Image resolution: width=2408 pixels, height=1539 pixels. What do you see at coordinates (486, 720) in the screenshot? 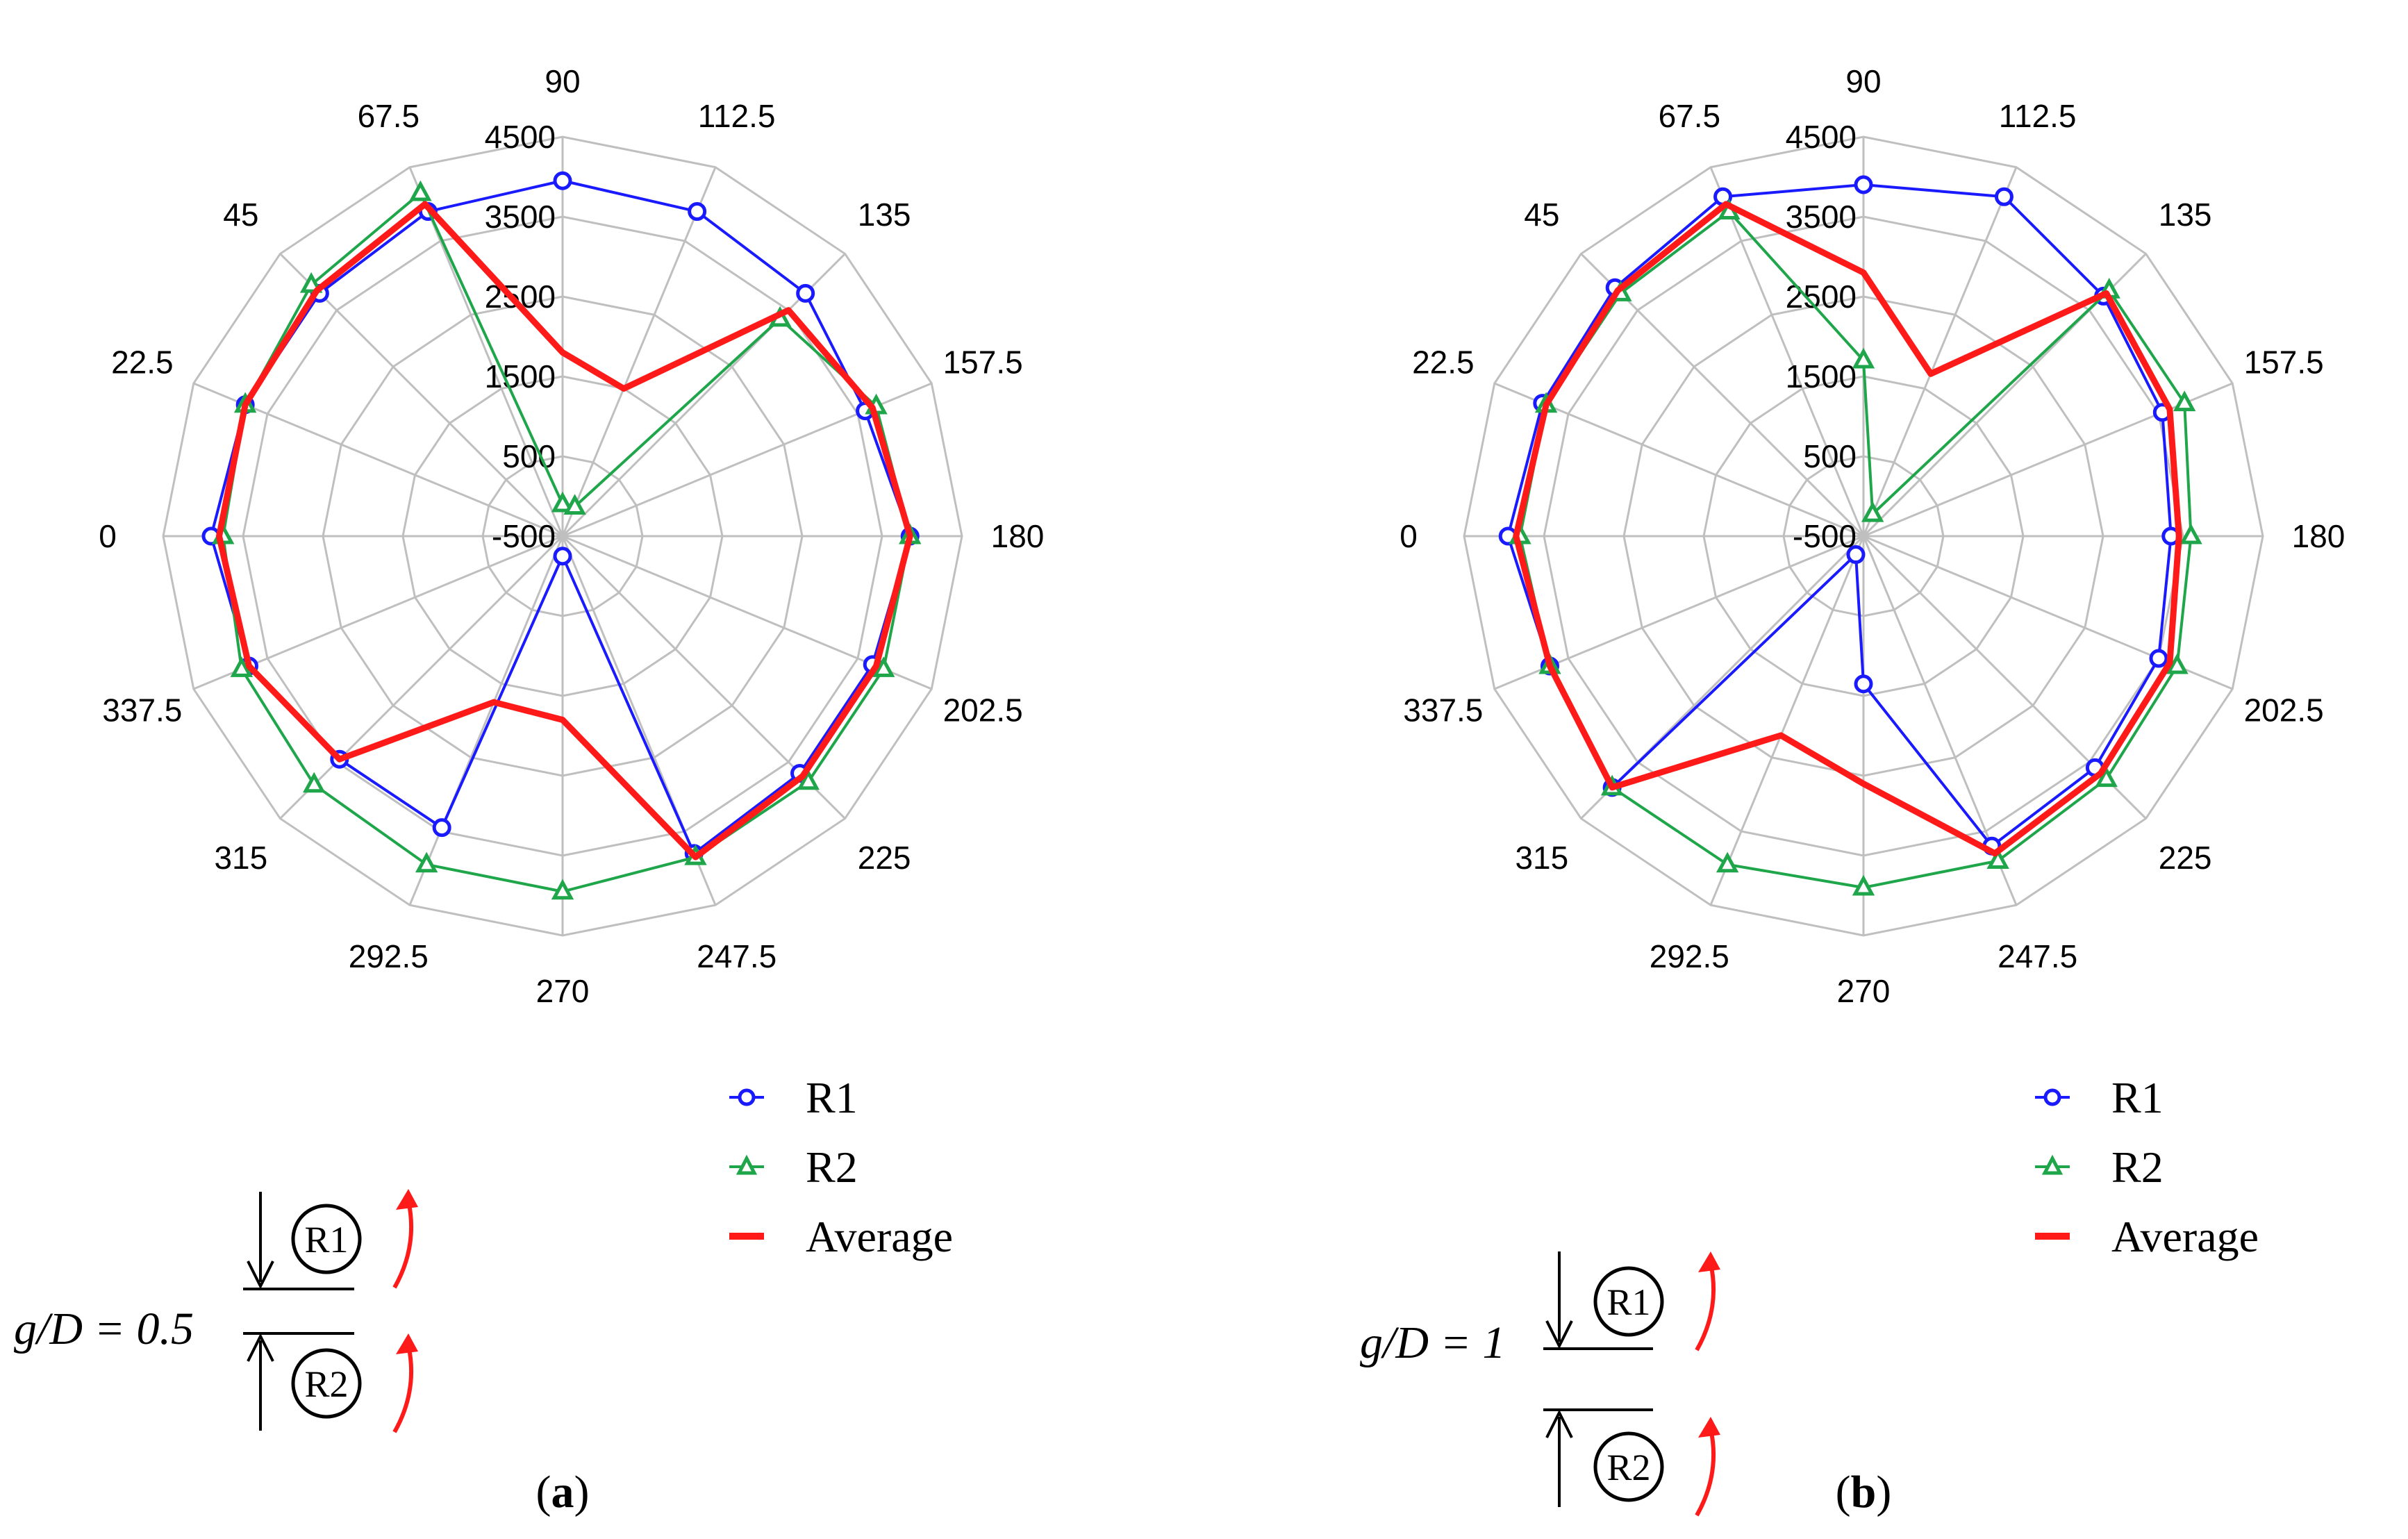
I see `spoke-292.5` at bounding box center [486, 720].